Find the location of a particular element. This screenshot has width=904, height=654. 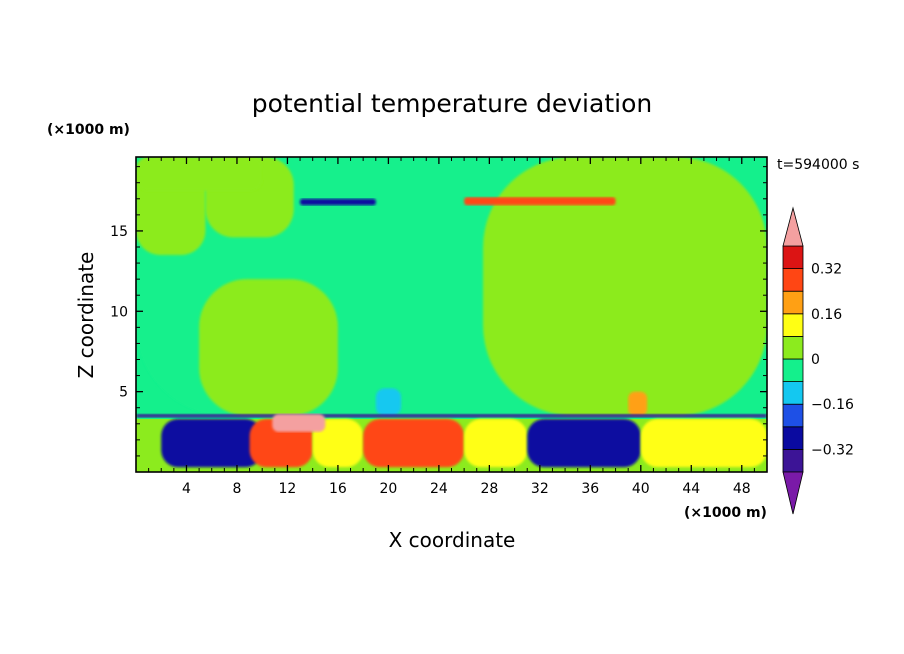

x-tick-label: 4 is located at coordinates (186, 489).